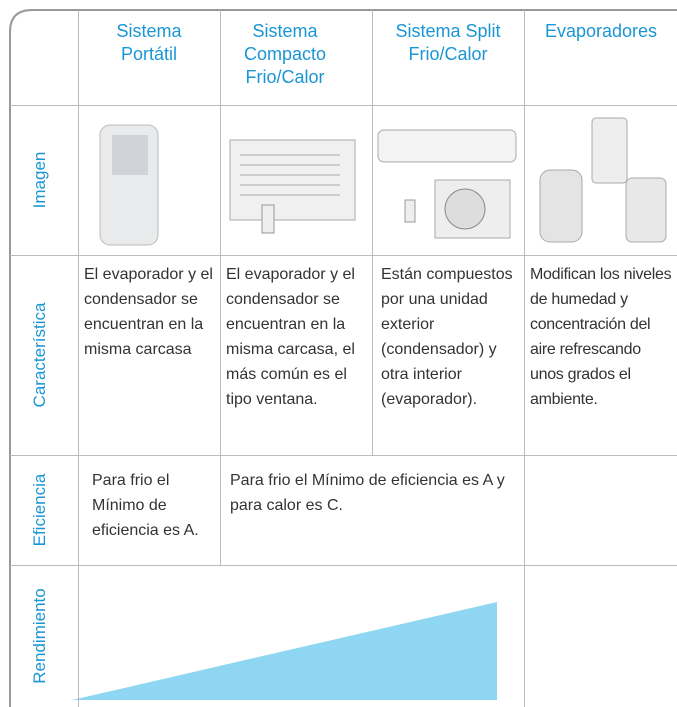 This screenshot has height=707, width=677. Describe the element at coordinates (39, 636) in the screenshot. I see `row-label: Rendimiento` at that location.